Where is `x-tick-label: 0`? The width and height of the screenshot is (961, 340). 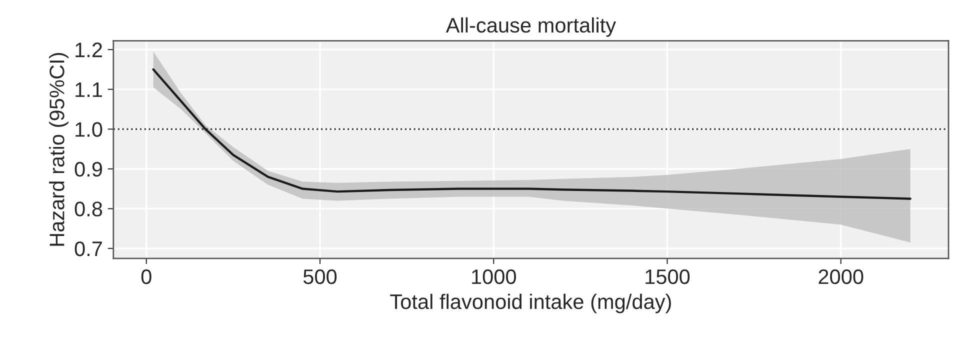 x-tick-label: 0 is located at coordinates (146, 276).